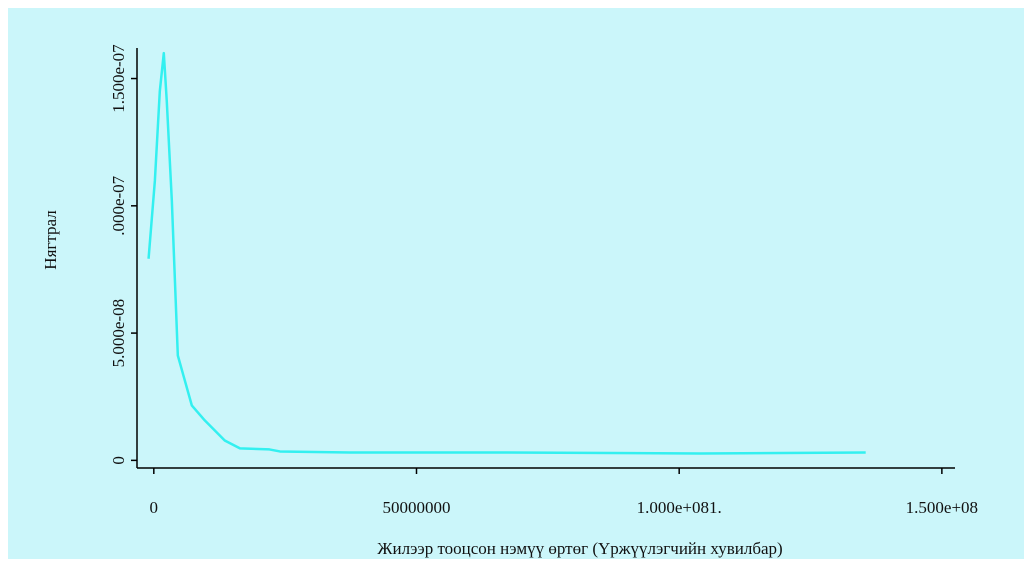 This screenshot has height=567, width=1032. What do you see at coordinates (50, 240) in the screenshot?
I see `y-axis-title: Нягтрал` at bounding box center [50, 240].